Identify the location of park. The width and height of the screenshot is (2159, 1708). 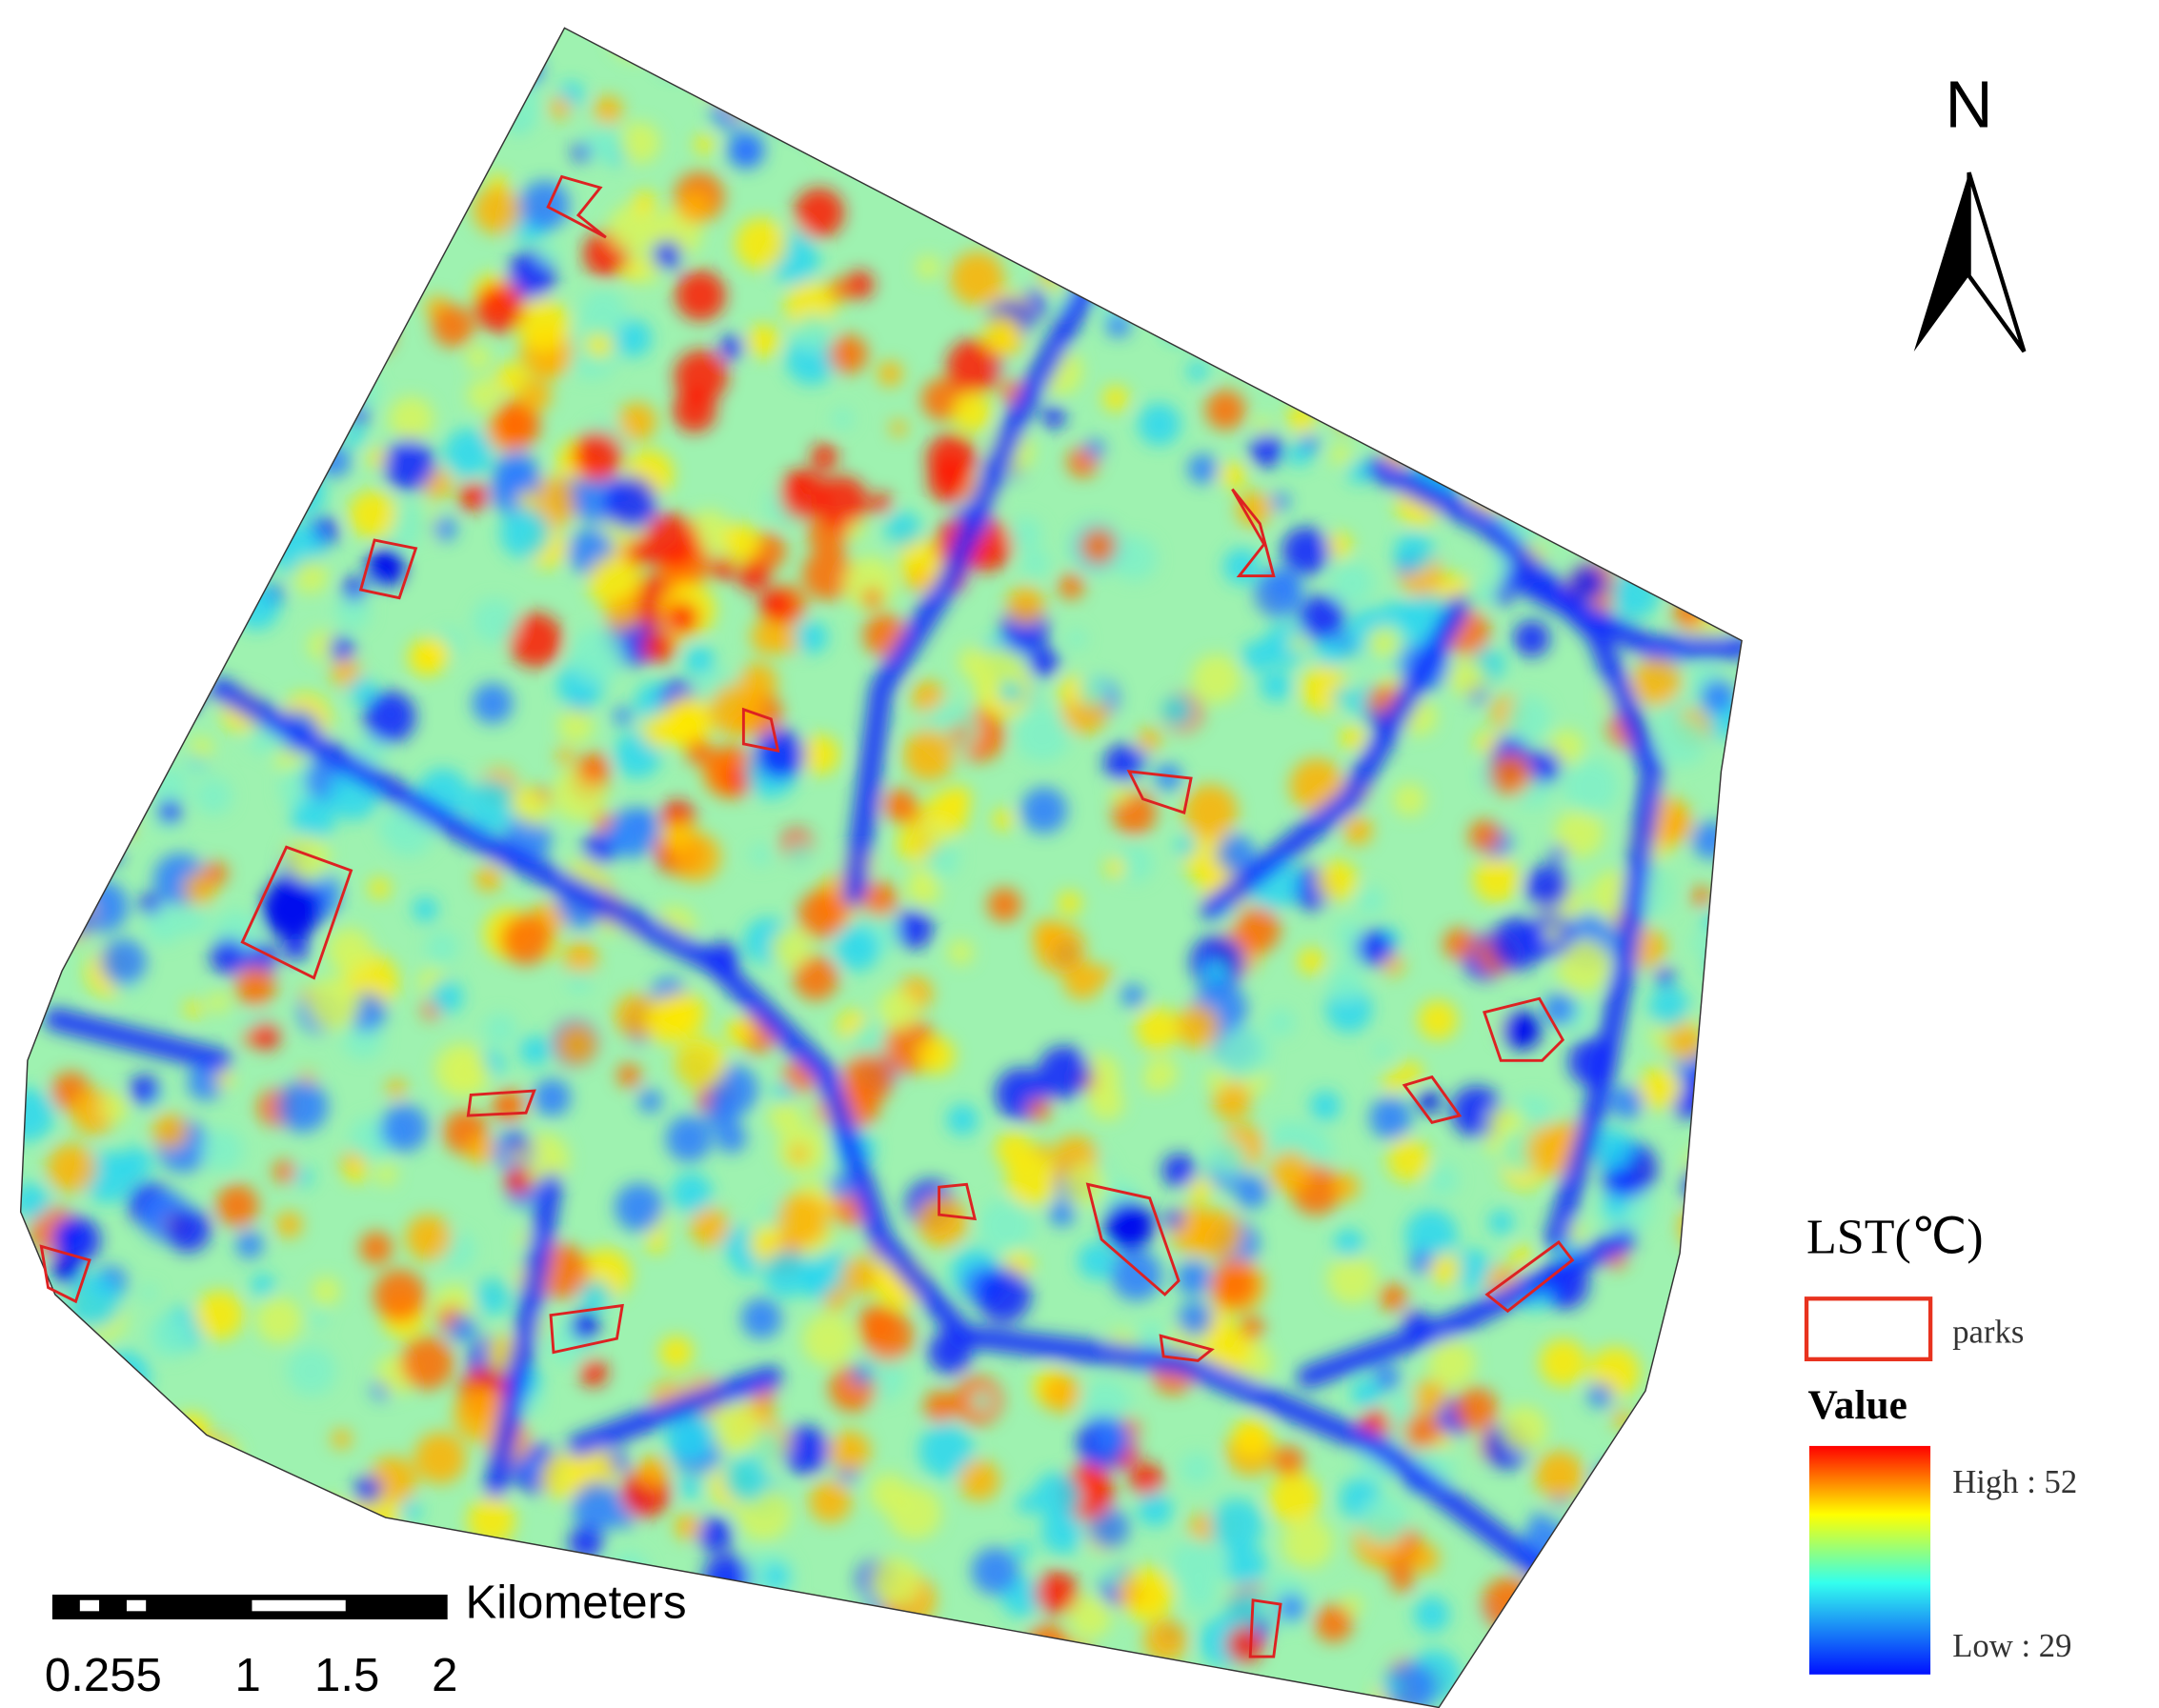
(1523, 1029).